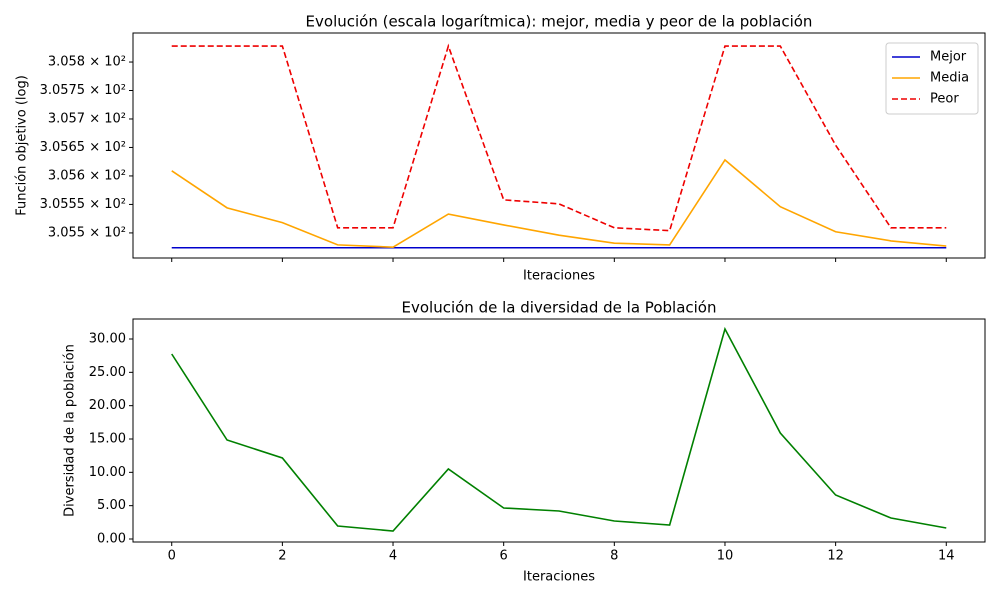 The width and height of the screenshot is (1000, 600). I want to click on legend-label: Media, so click(949, 78).